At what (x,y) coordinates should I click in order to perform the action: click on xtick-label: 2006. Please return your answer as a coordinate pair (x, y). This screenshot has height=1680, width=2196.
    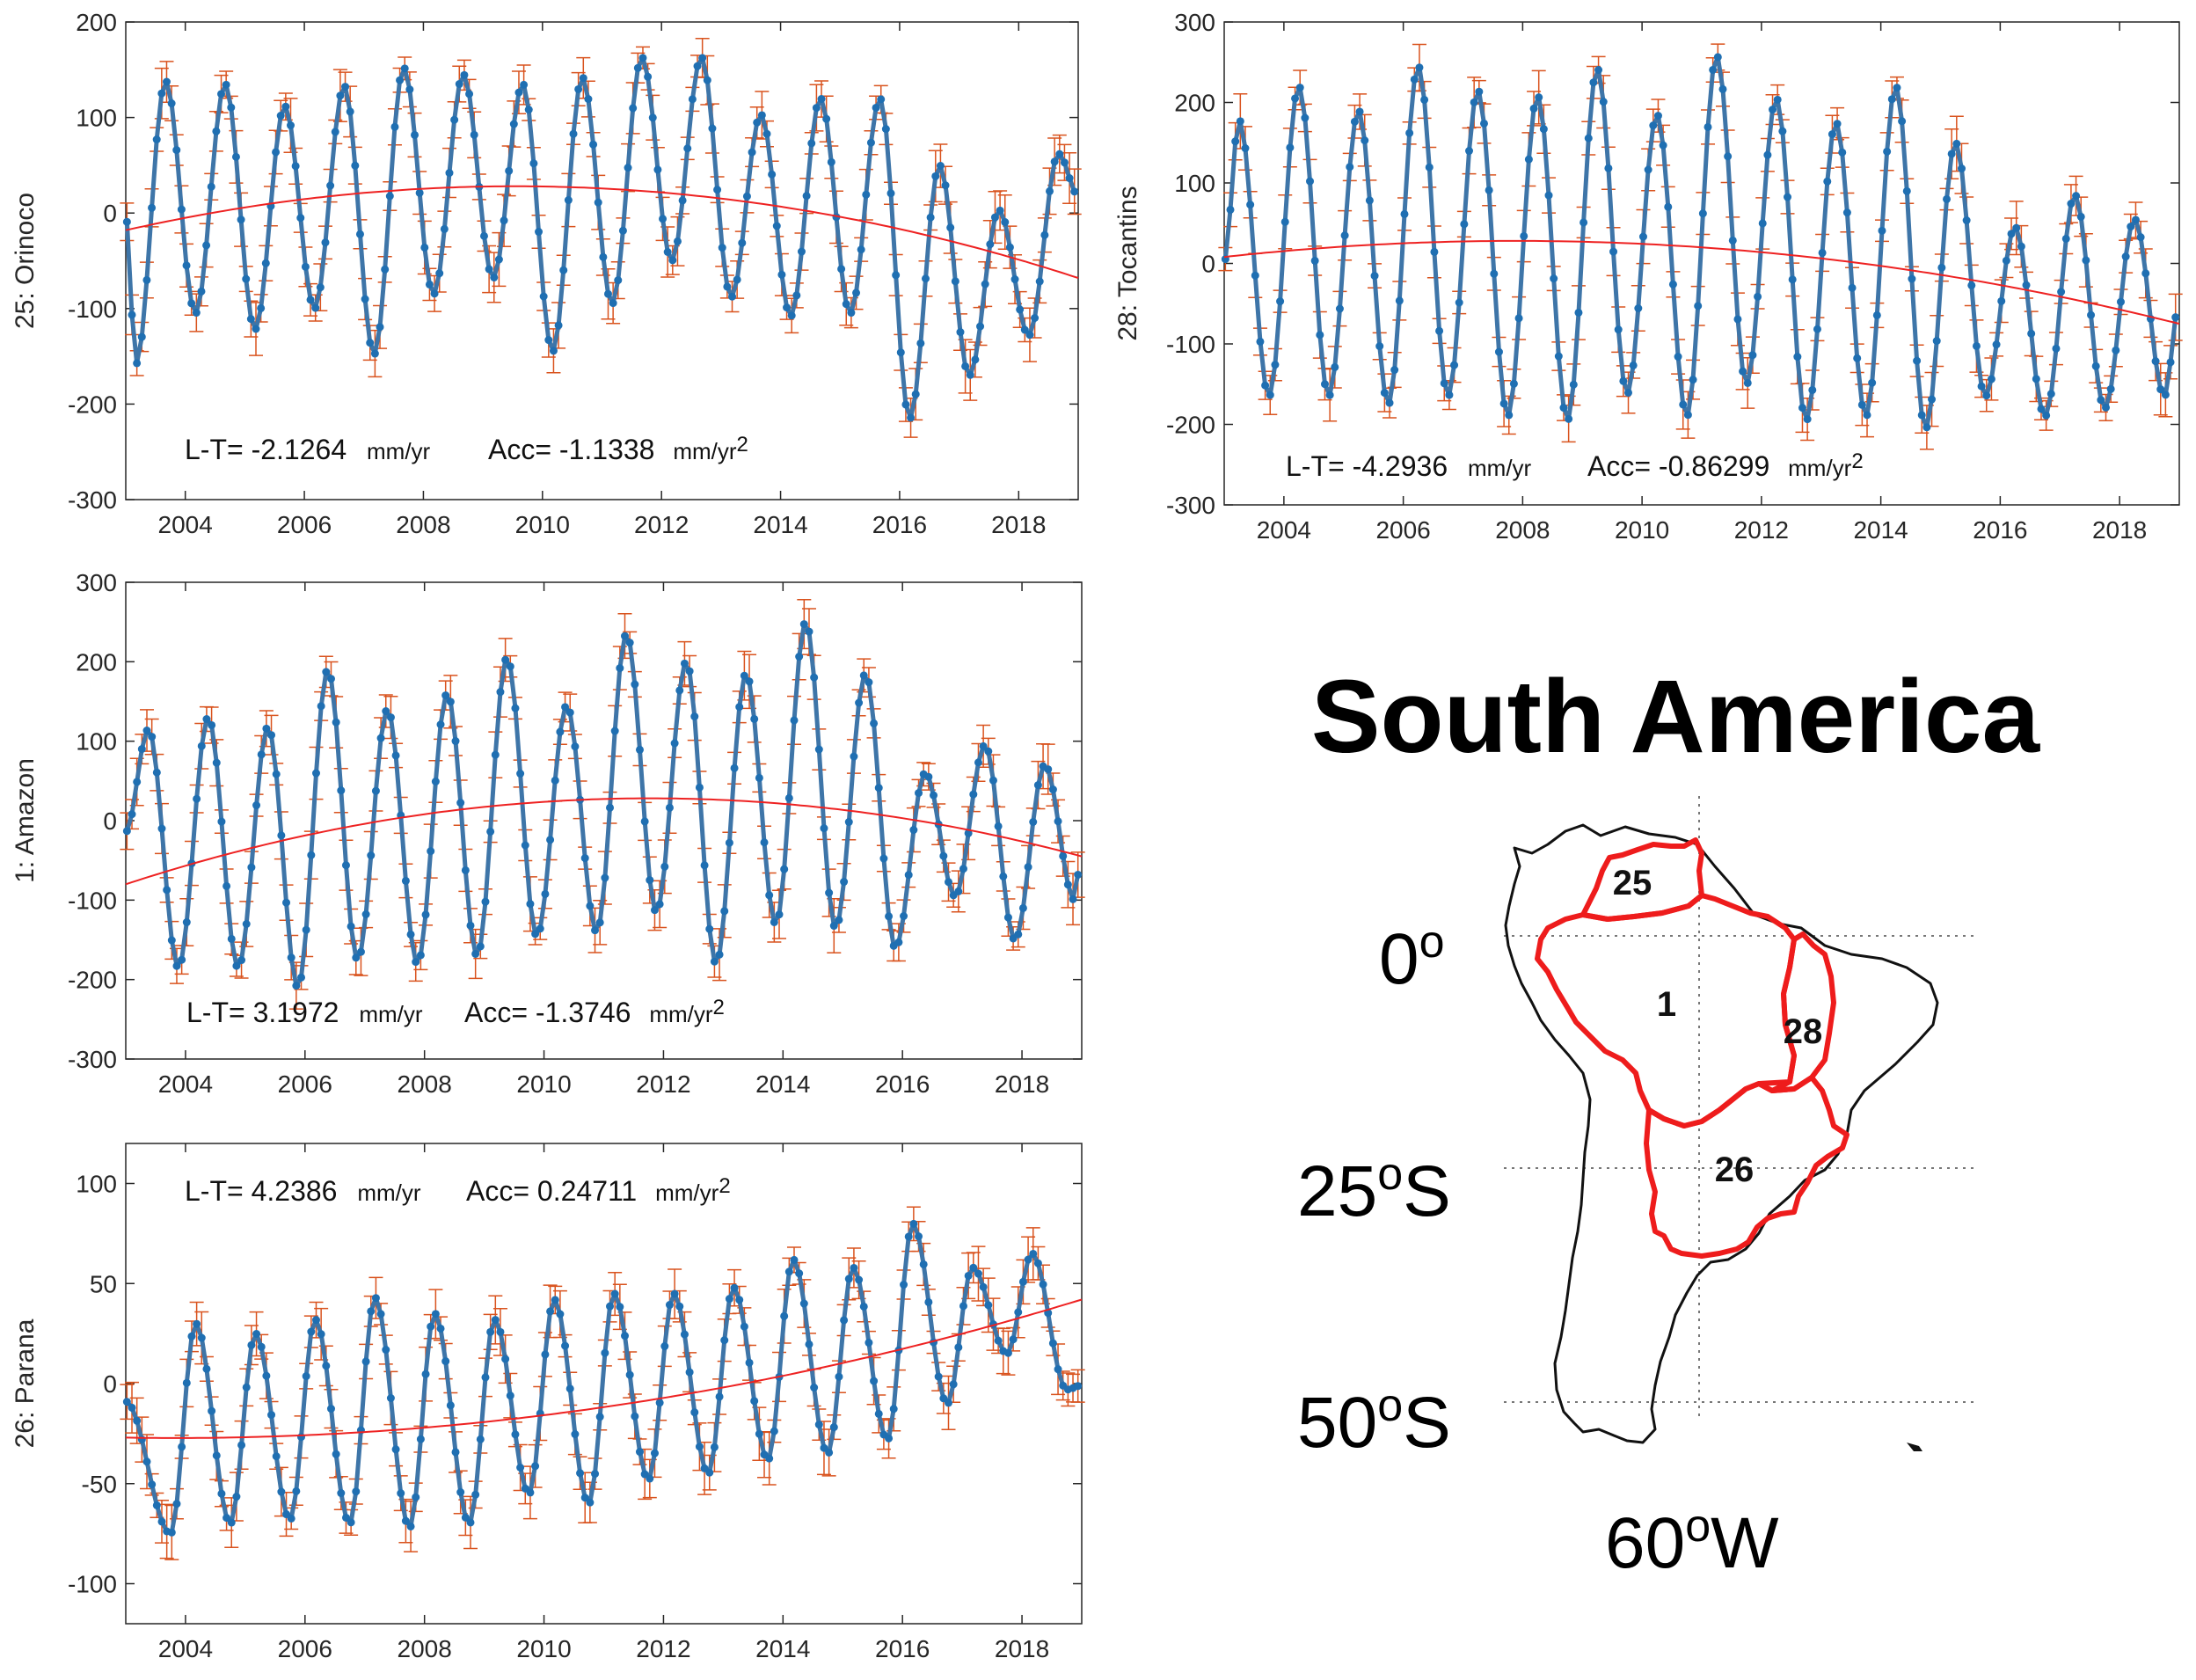
    Looking at the image, I should click on (305, 1084).